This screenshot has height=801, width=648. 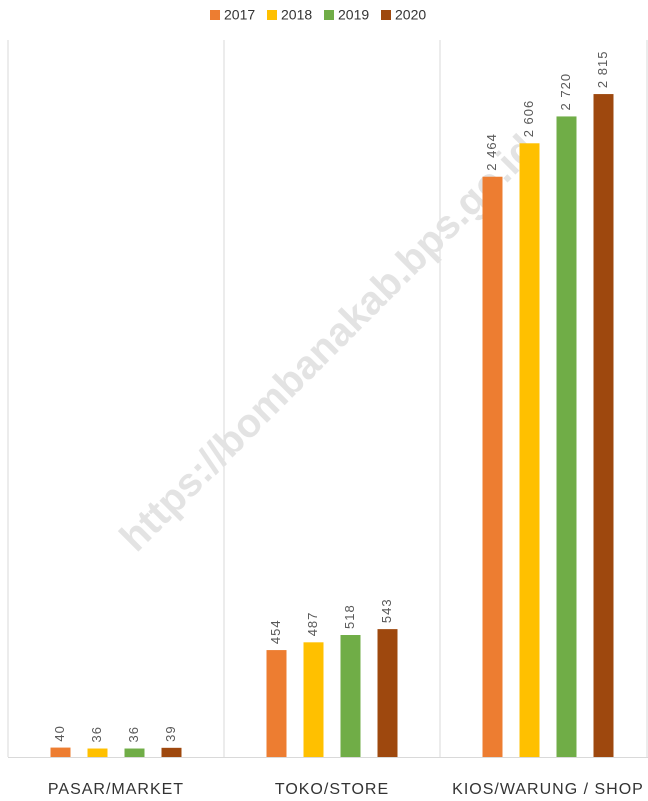 What do you see at coordinates (59, 733) in the screenshot?
I see `value-label: 40` at bounding box center [59, 733].